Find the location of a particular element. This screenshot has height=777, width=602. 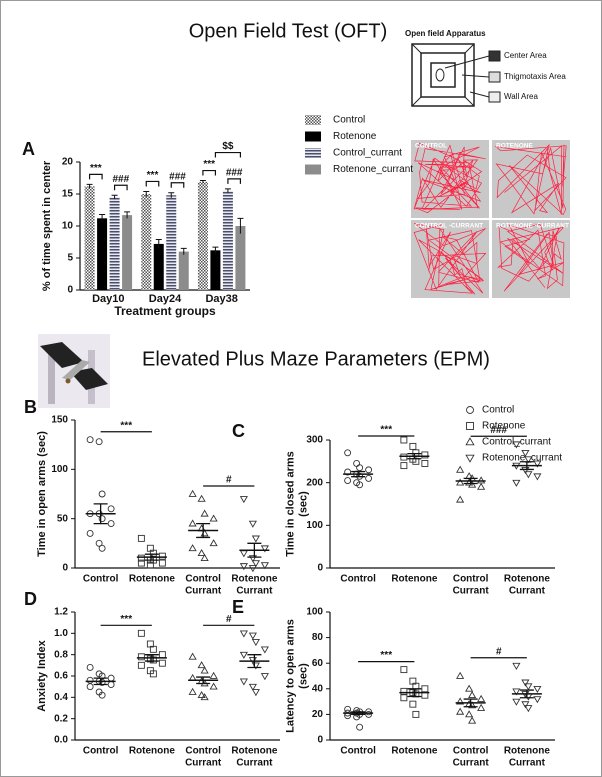

y-tick-label: 0.8 is located at coordinates (61, 654).